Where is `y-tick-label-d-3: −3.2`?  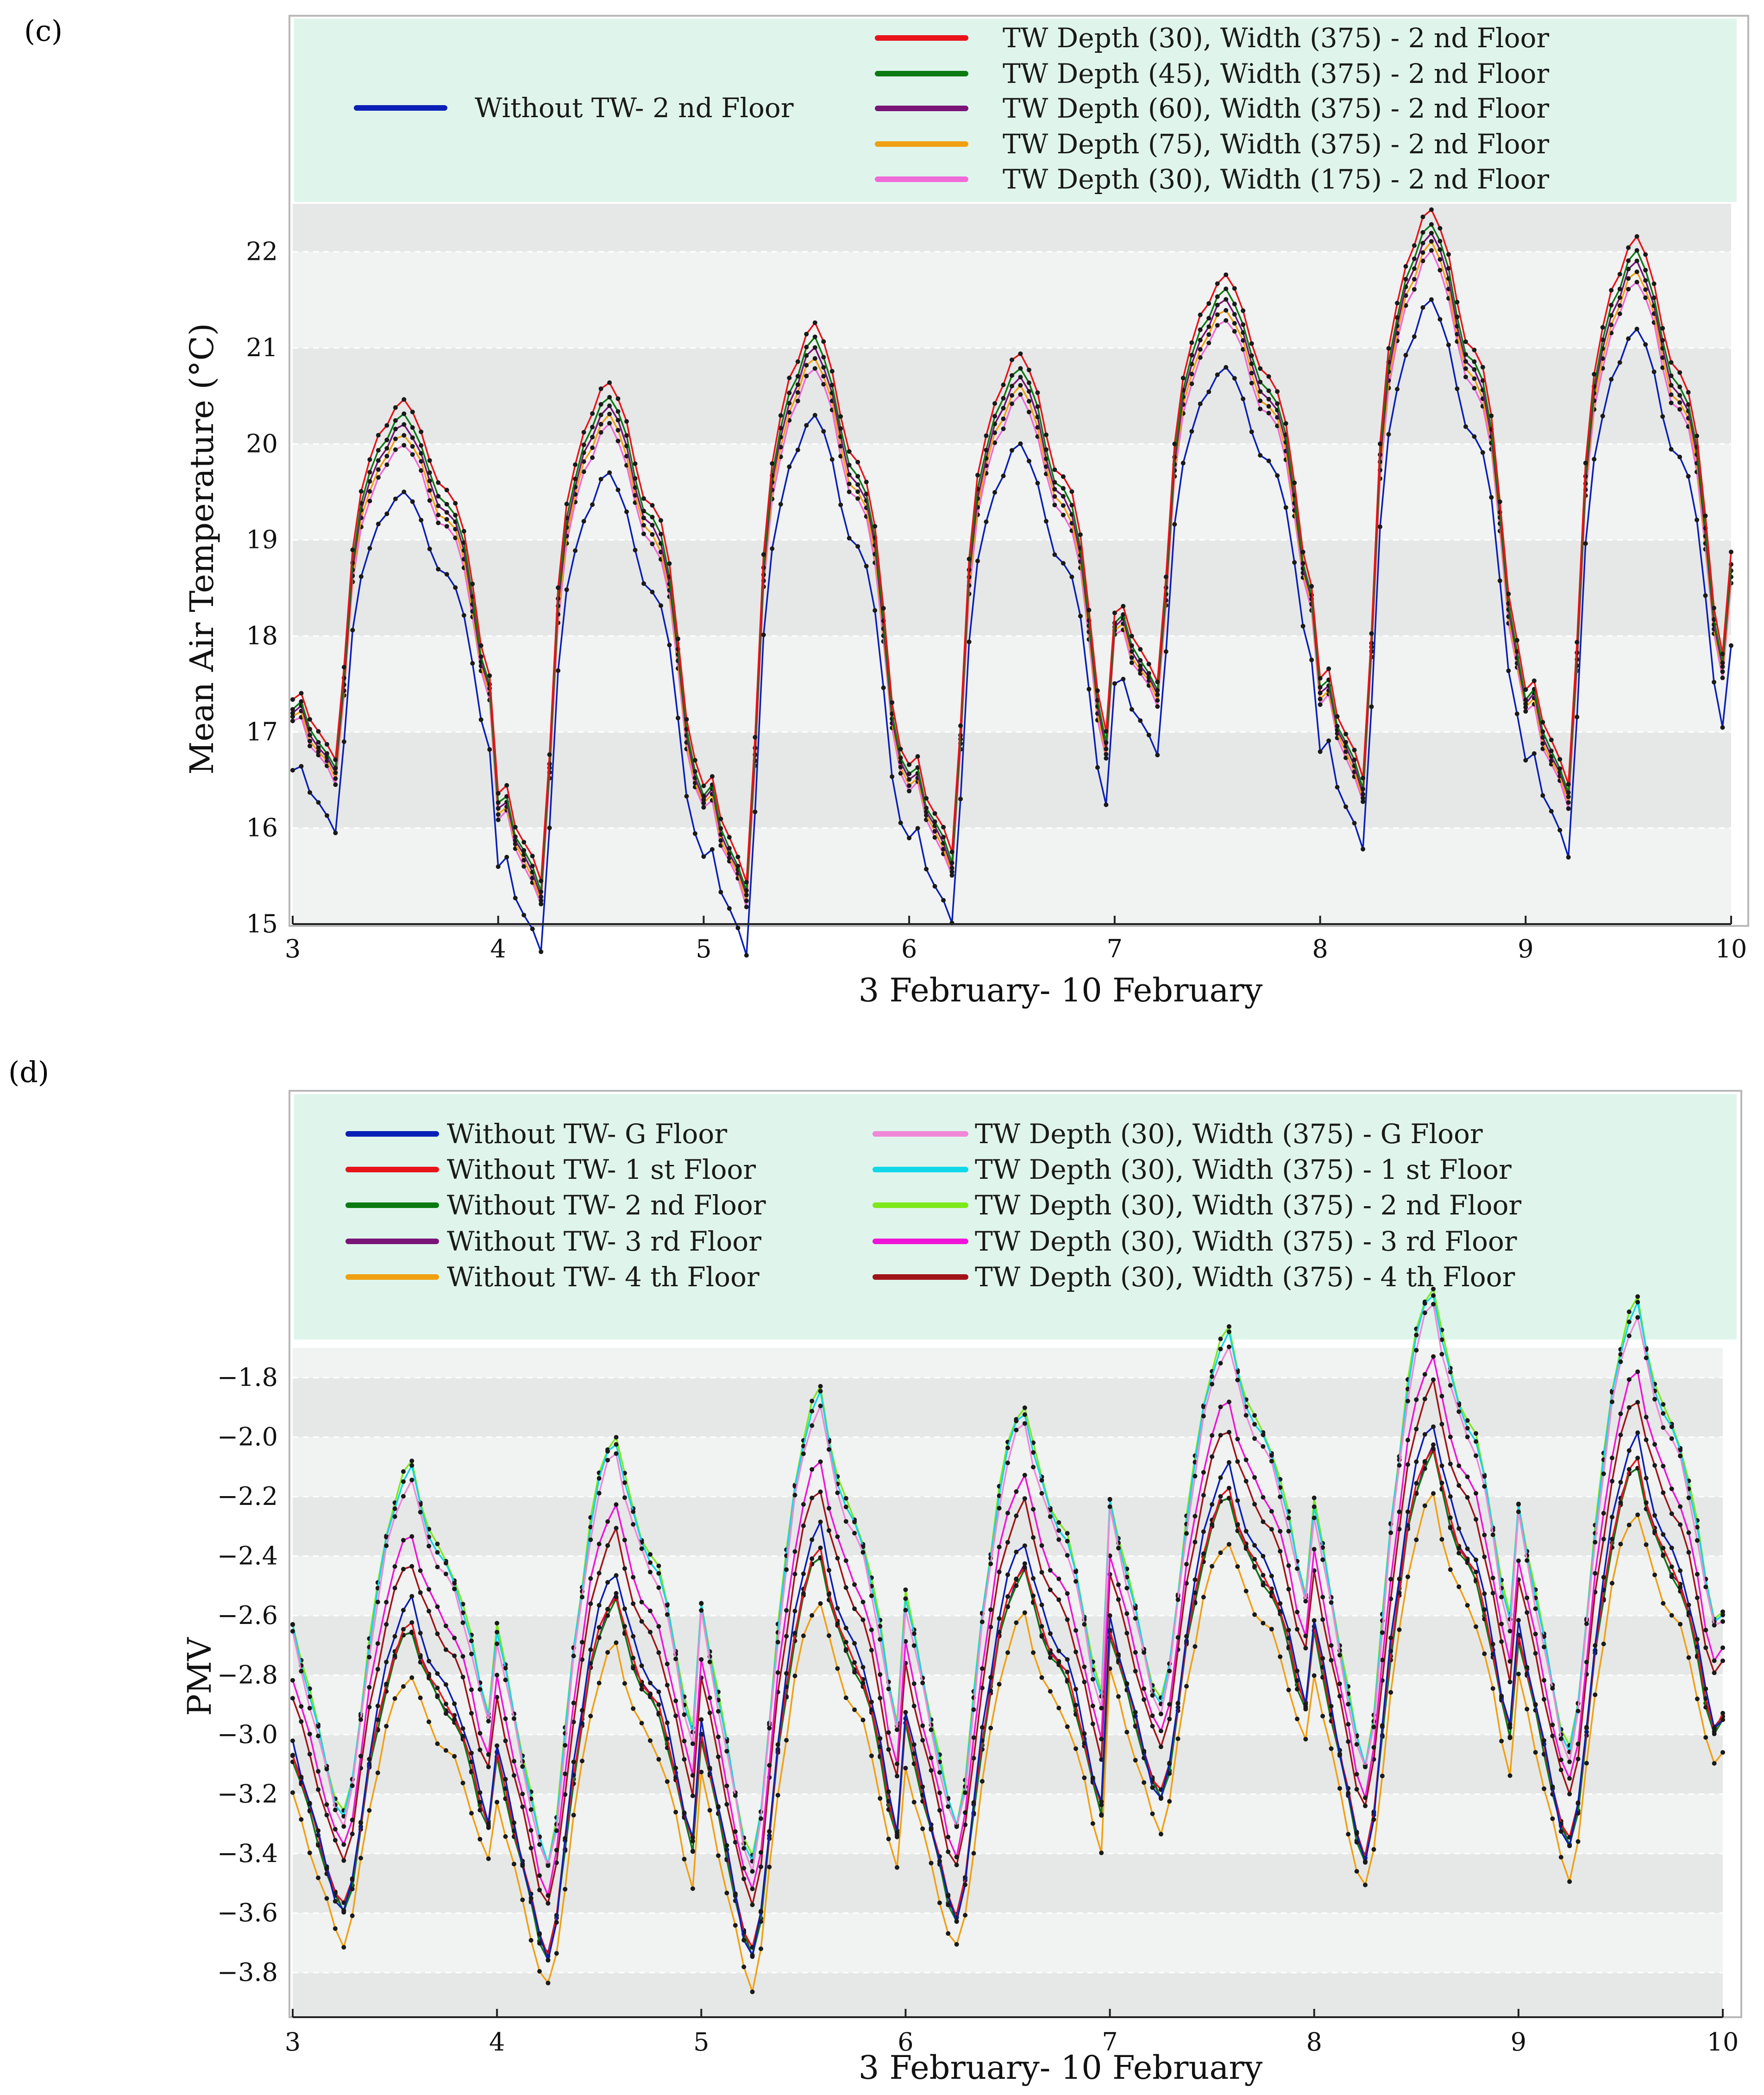 y-tick-label-d-3: −3.2 is located at coordinates (248, 1793).